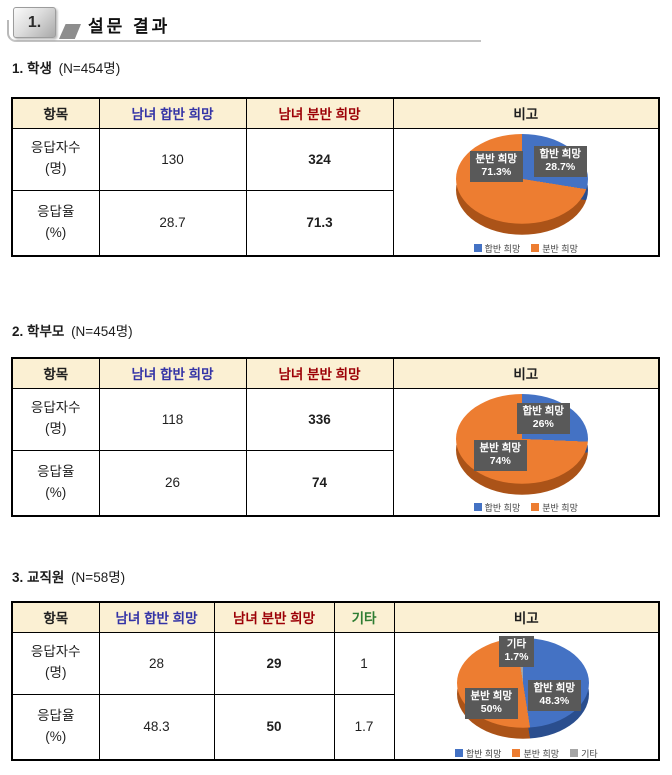 This screenshot has width=672, height=775. Describe the element at coordinates (543, 418) in the screenshot. I see `pie-label-coed: 합반 희망 26%` at that location.